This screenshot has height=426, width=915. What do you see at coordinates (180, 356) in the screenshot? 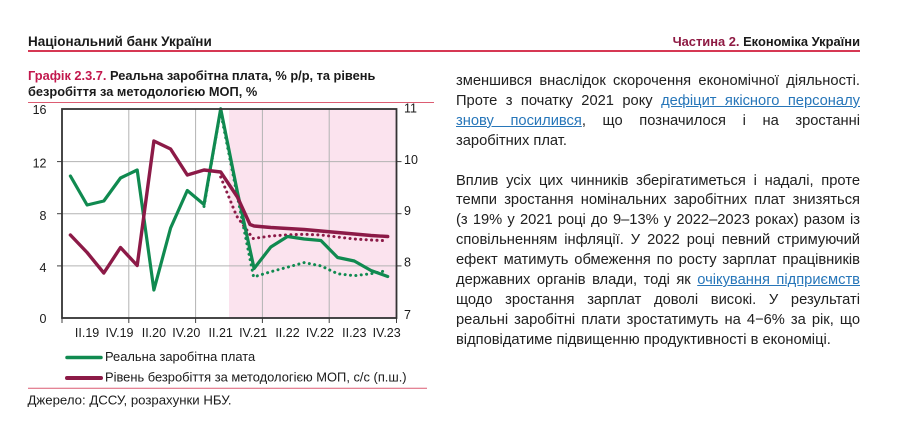
I see `svg-text: Реальна заробітна плата` at bounding box center [180, 356].